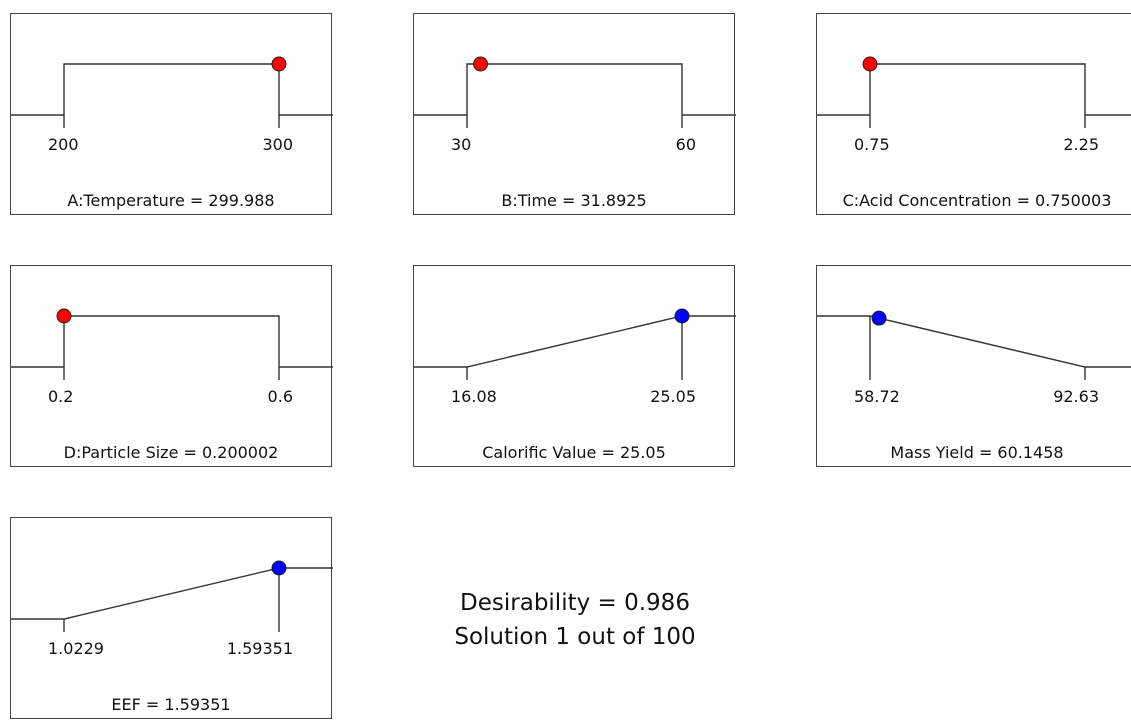  Describe the element at coordinates (277, 144) in the screenshot. I see `high-tick-label: 300` at that location.